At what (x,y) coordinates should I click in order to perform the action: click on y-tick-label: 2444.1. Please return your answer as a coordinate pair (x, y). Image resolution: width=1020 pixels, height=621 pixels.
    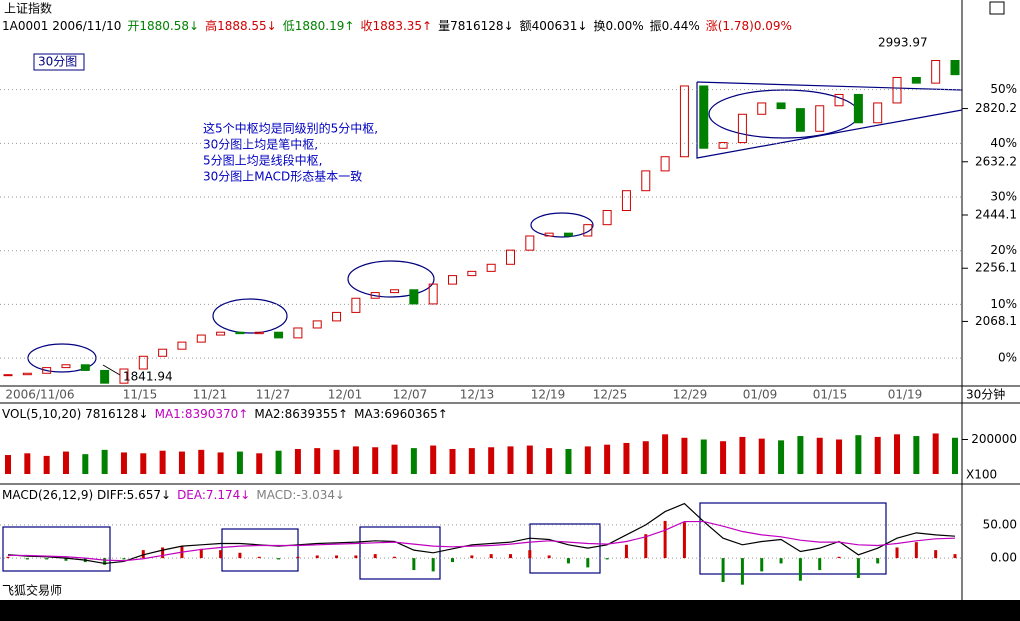
    Looking at the image, I should click on (996, 215).